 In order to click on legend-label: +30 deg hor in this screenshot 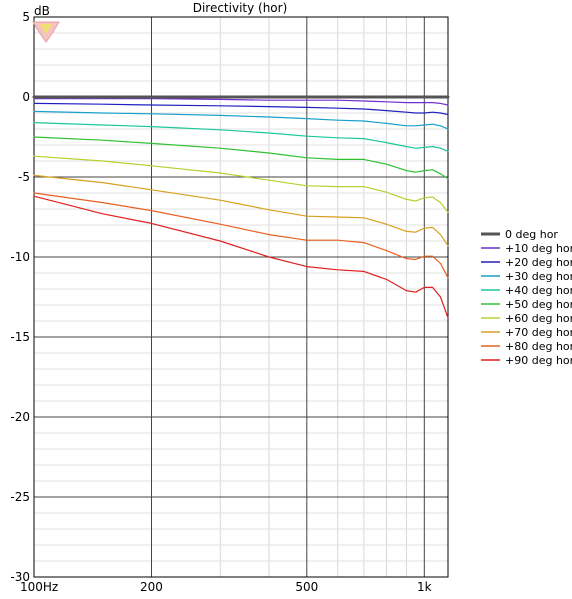, I will do `click(538, 276)`.